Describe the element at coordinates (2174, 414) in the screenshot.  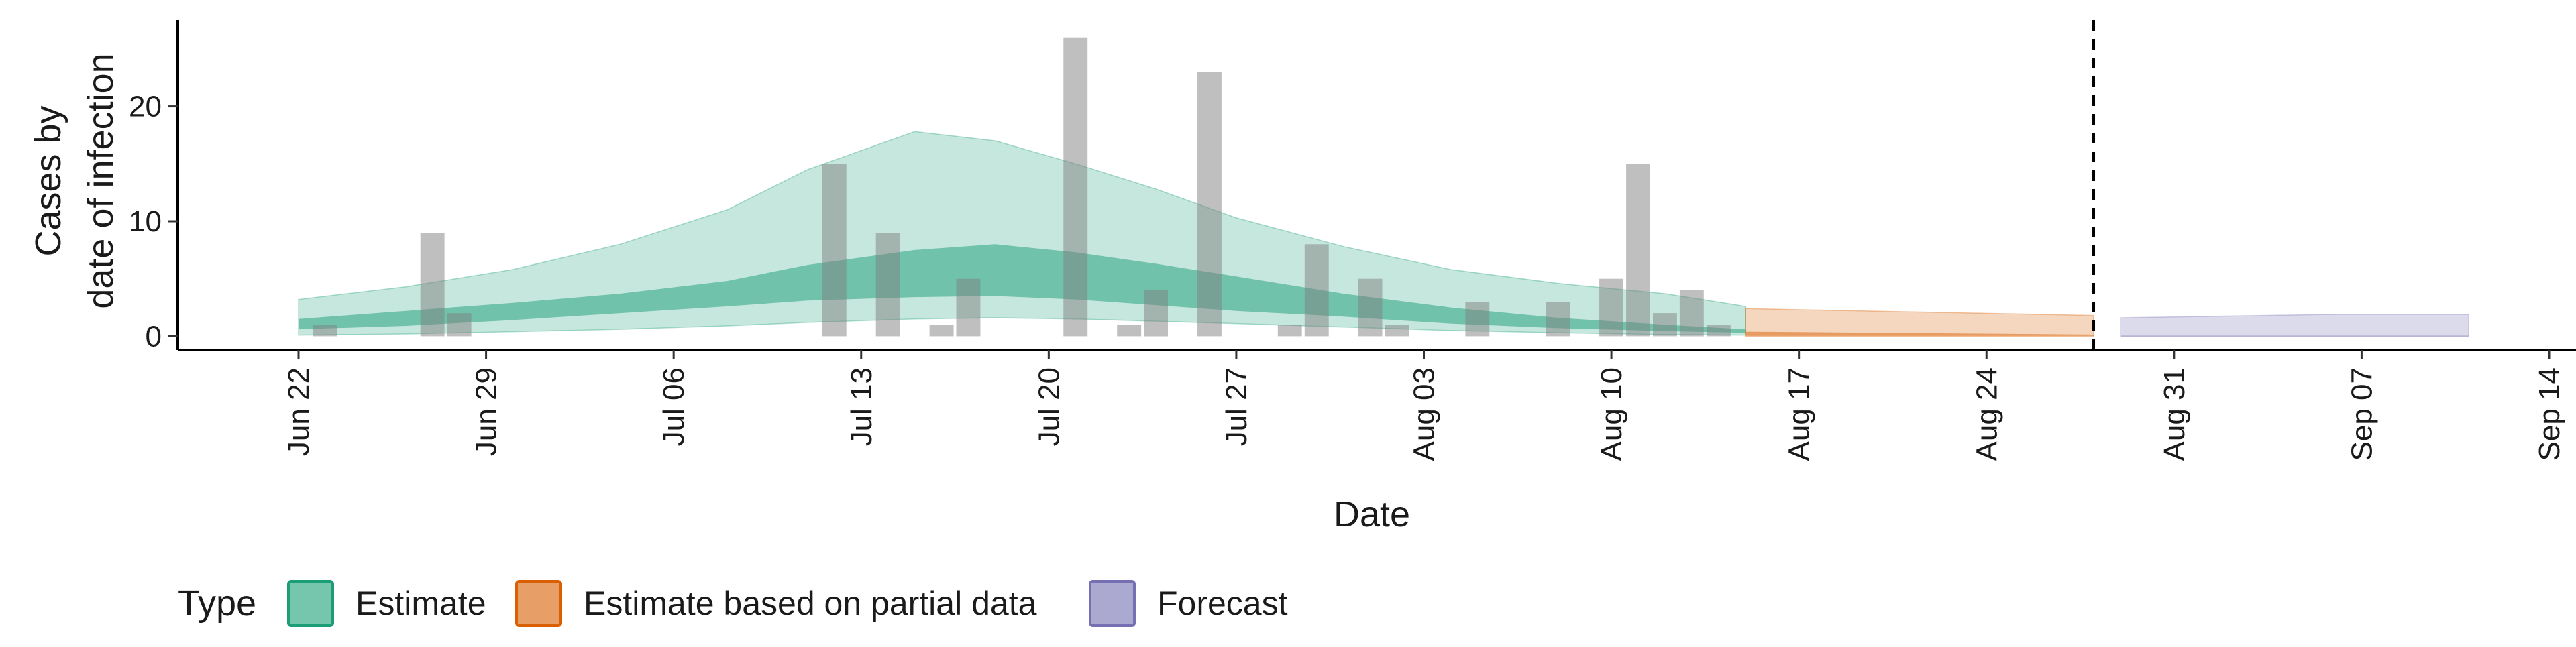
I see `x-tick-label: Aug 31` at that location.